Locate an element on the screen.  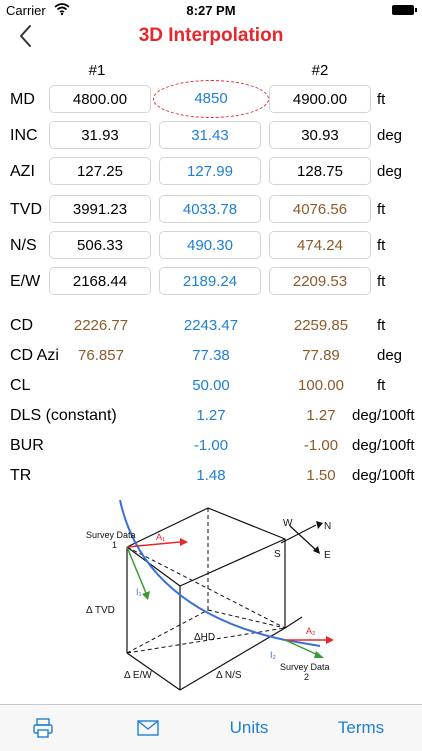
carrier-label: Carrier is located at coordinates (26, 10).